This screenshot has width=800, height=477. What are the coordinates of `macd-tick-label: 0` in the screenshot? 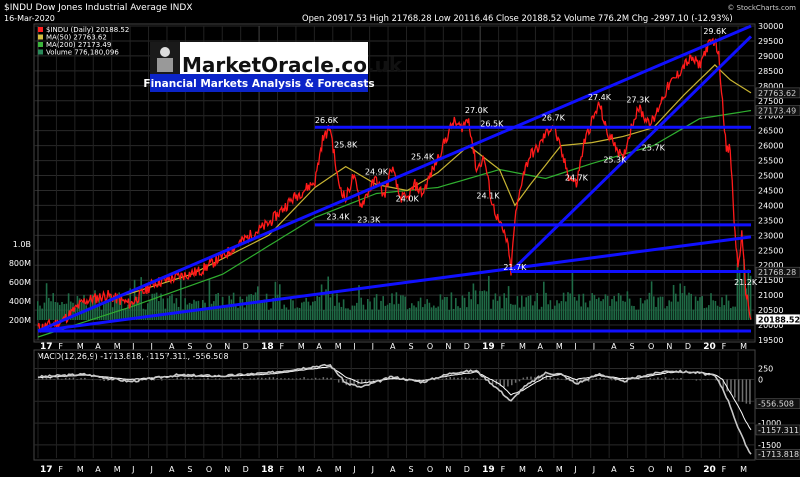 It's located at (760, 379).